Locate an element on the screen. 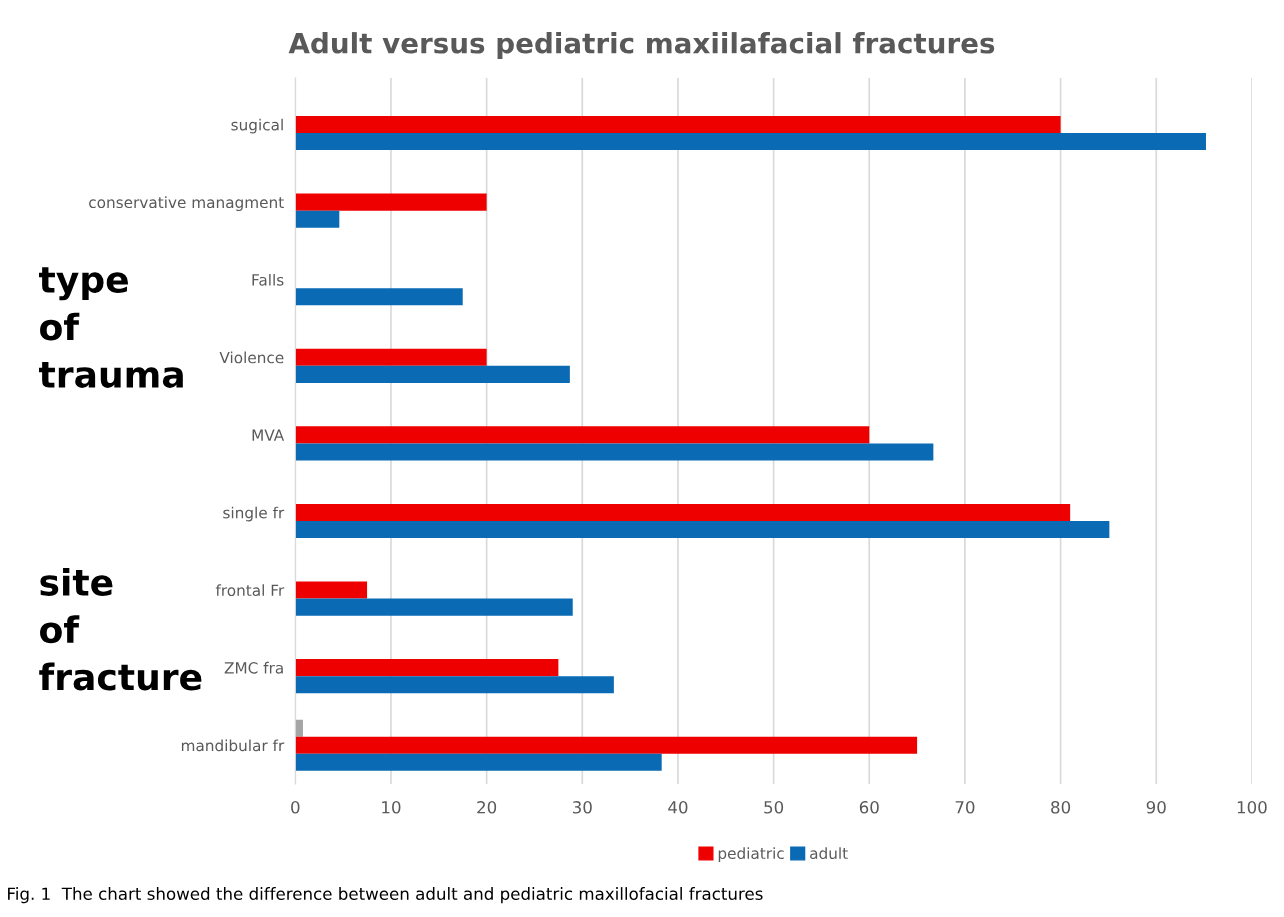  x-tick-label: 20 is located at coordinates (487, 807).